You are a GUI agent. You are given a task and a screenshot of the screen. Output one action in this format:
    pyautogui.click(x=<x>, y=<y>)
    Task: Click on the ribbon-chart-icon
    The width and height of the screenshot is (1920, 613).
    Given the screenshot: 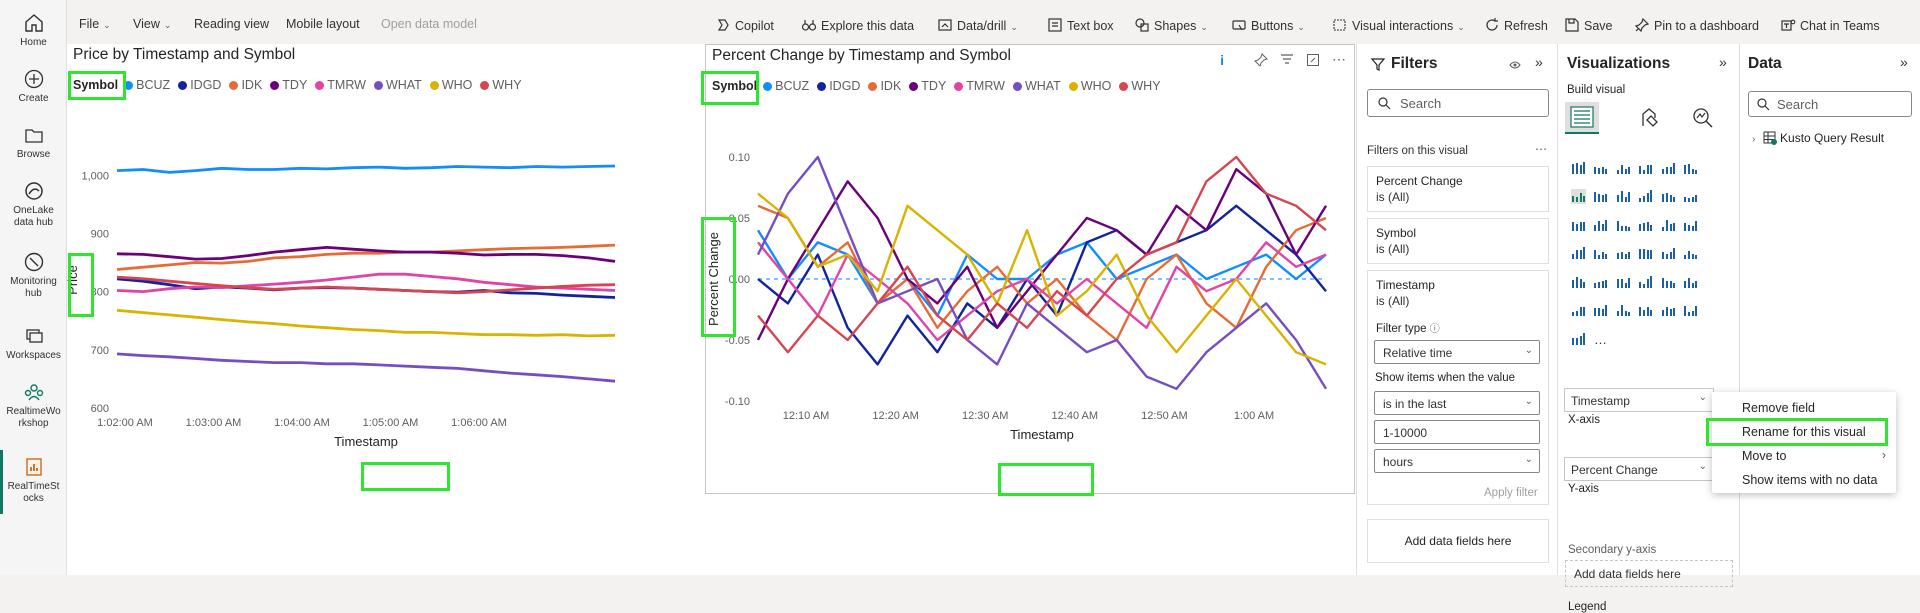 What is the action you would take?
    pyautogui.click(x=1691, y=197)
    